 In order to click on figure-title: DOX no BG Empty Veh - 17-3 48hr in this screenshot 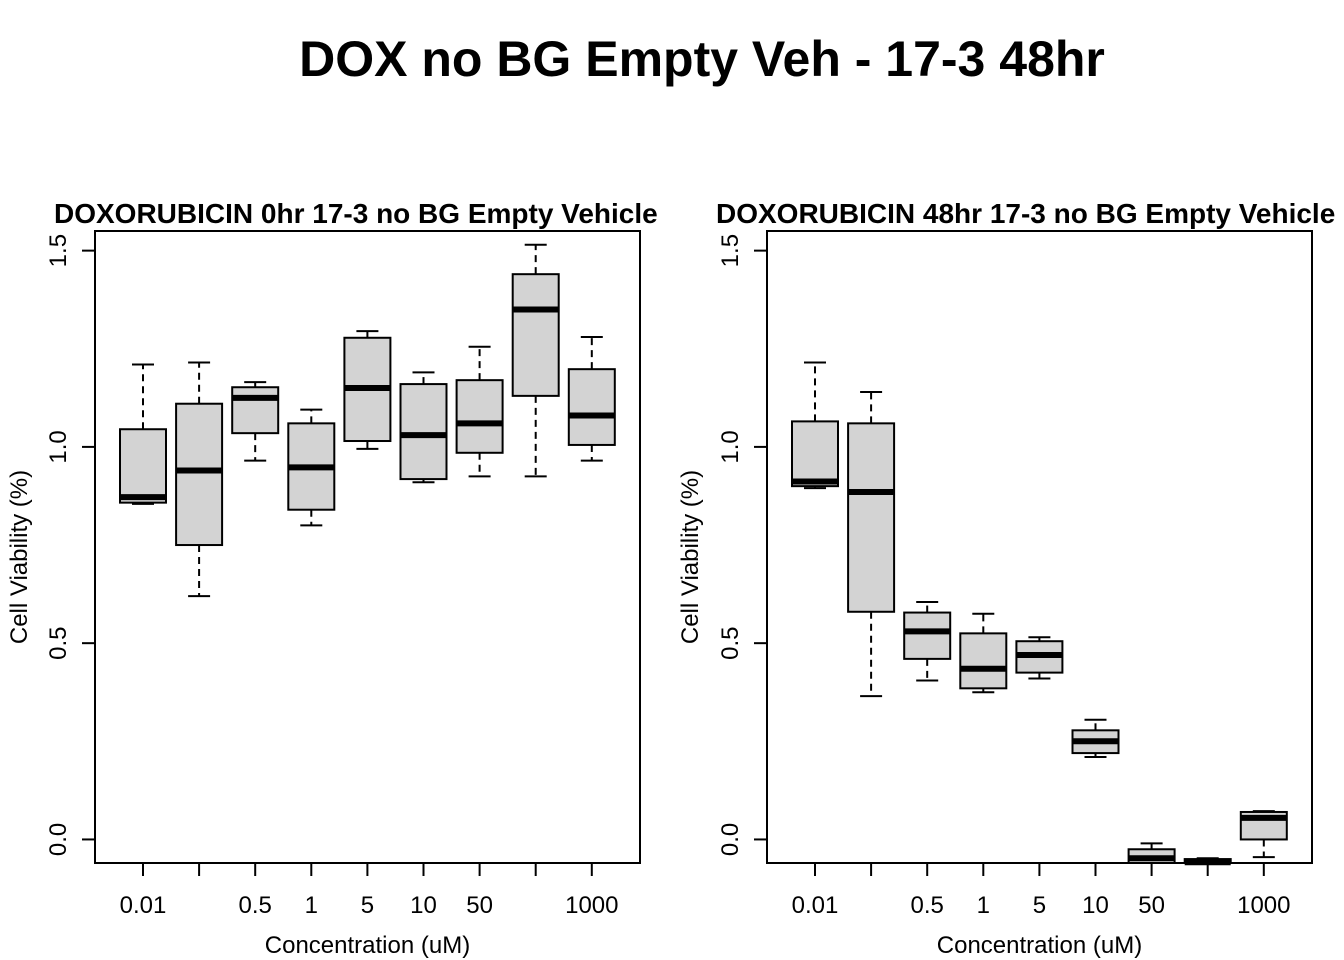, I will do `click(702, 59)`.